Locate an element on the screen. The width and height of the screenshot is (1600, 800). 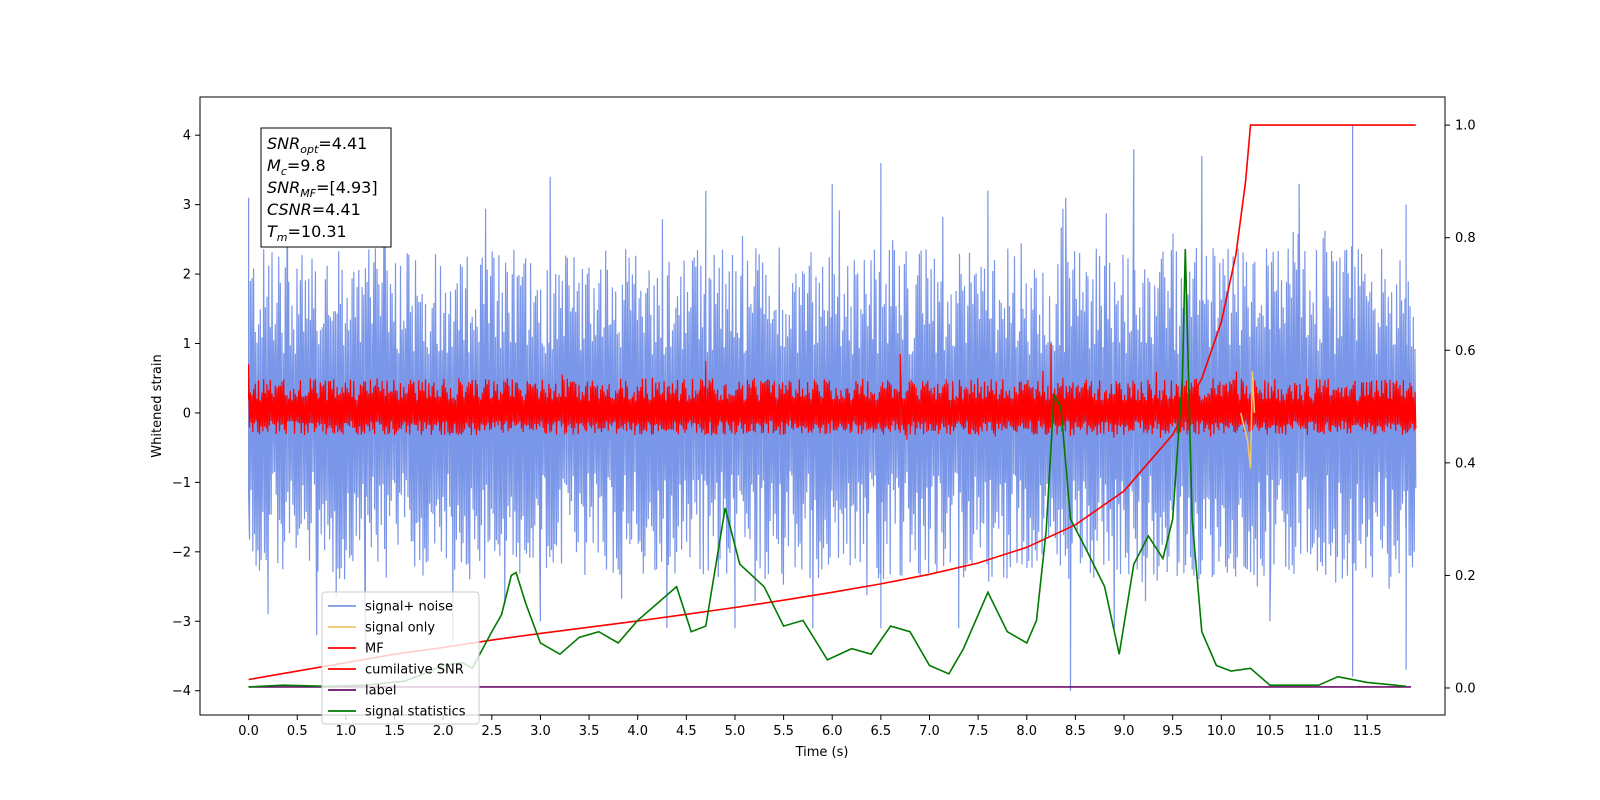
y-tick-label: 1 is located at coordinates (187, 344).